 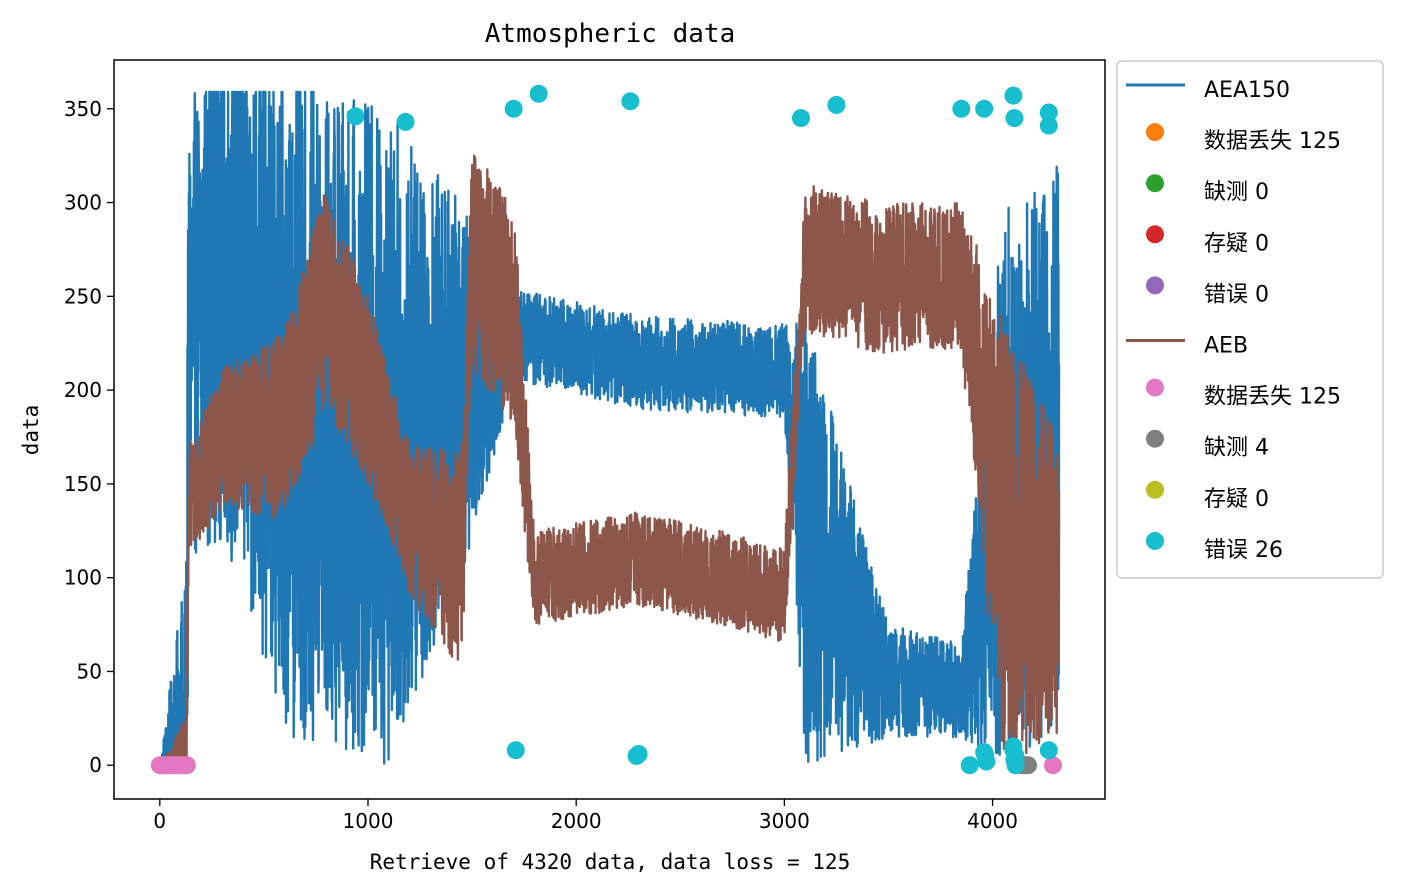 I want to click on legend-label: AEB, so click(x=1226, y=346).